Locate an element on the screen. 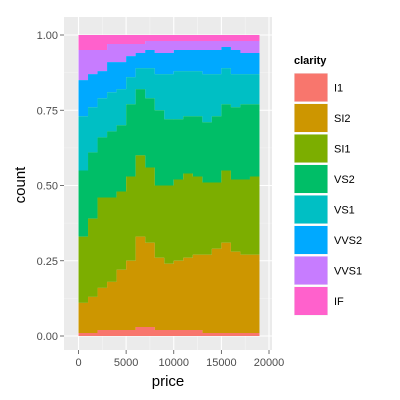 This screenshot has width=400, height=400. legend-key-si2 is located at coordinates (311, 118).